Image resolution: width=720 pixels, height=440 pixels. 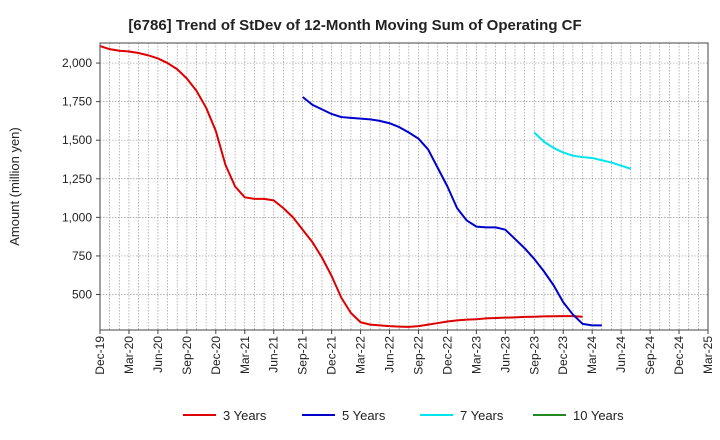 I want to click on legend-label: 3 Years, so click(x=245, y=415).